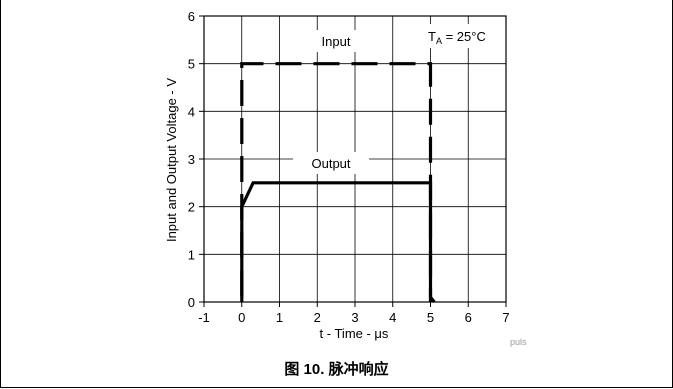 This screenshot has height=389, width=673. I want to click on series-label-input: Input, so click(336, 41).